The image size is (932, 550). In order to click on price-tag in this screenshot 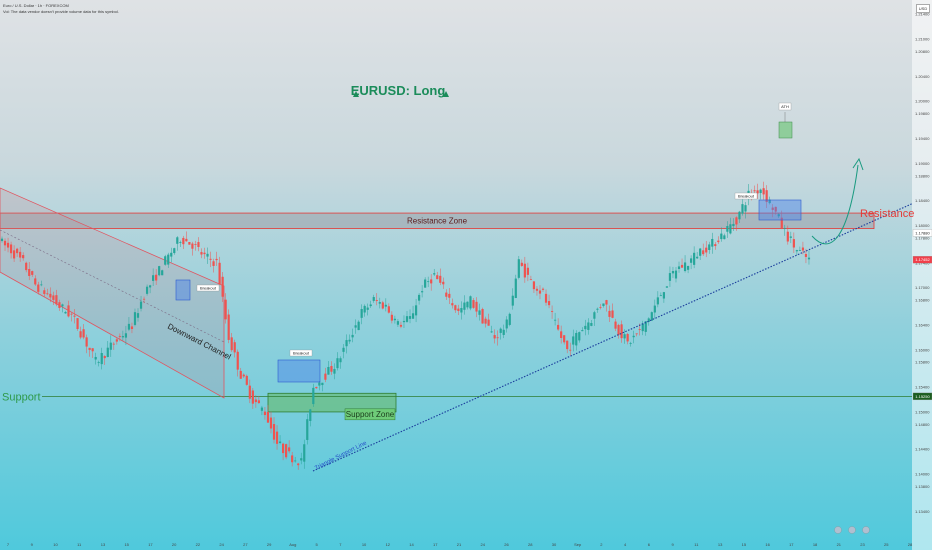, I will do `click(922, 260)`.